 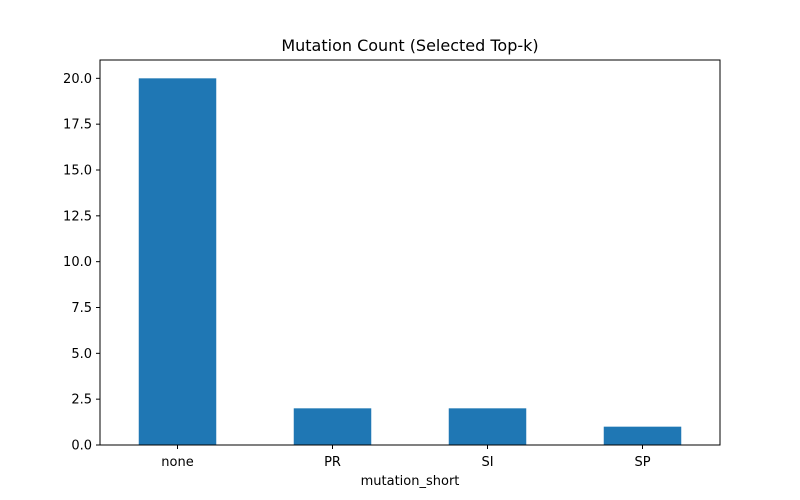 What do you see at coordinates (410, 481) in the screenshot?
I see `x-axis-label: mutation_short` at bounding box center [410, 481].